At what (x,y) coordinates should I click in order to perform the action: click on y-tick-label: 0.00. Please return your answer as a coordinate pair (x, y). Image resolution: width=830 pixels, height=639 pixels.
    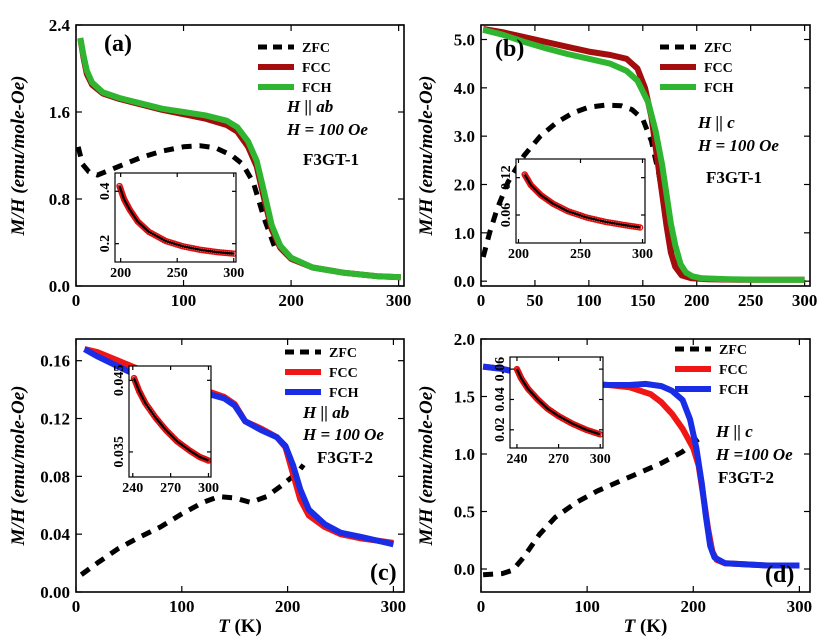
    Looking at the image, I should click on (55, 592).